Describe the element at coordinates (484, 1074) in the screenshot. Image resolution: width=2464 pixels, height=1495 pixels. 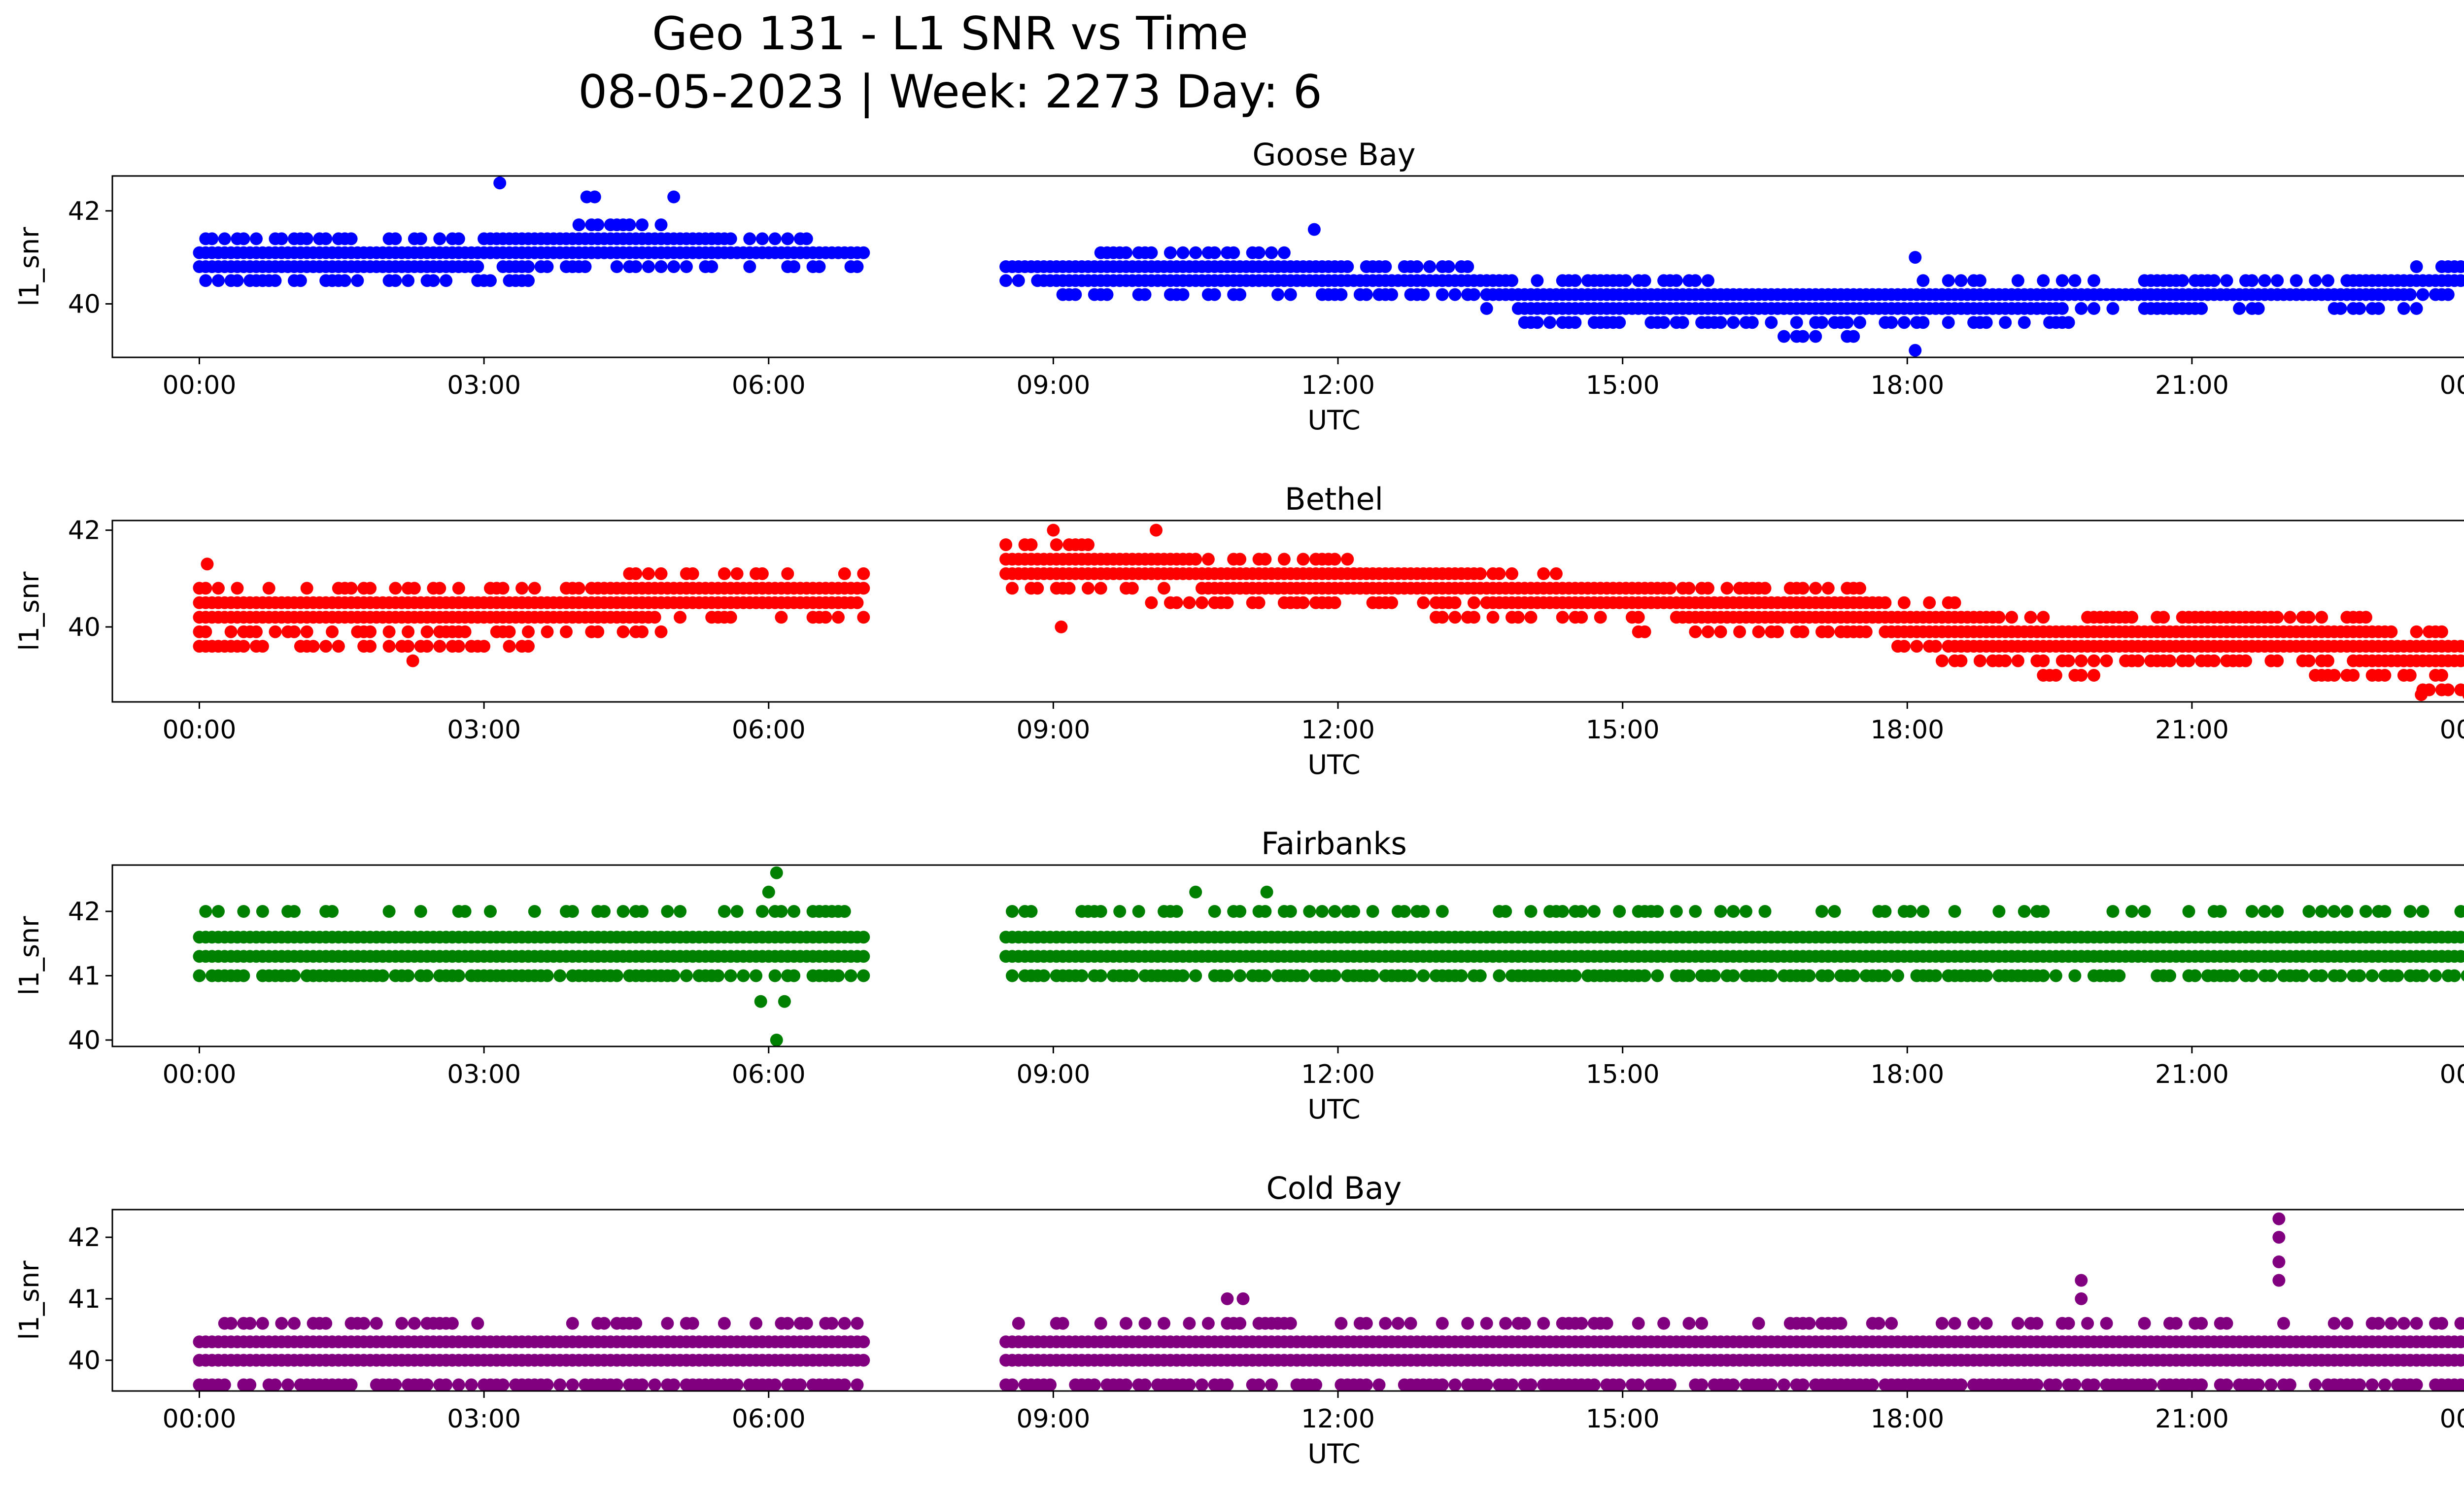
I see `x-tick-label: 03:00` at that location.